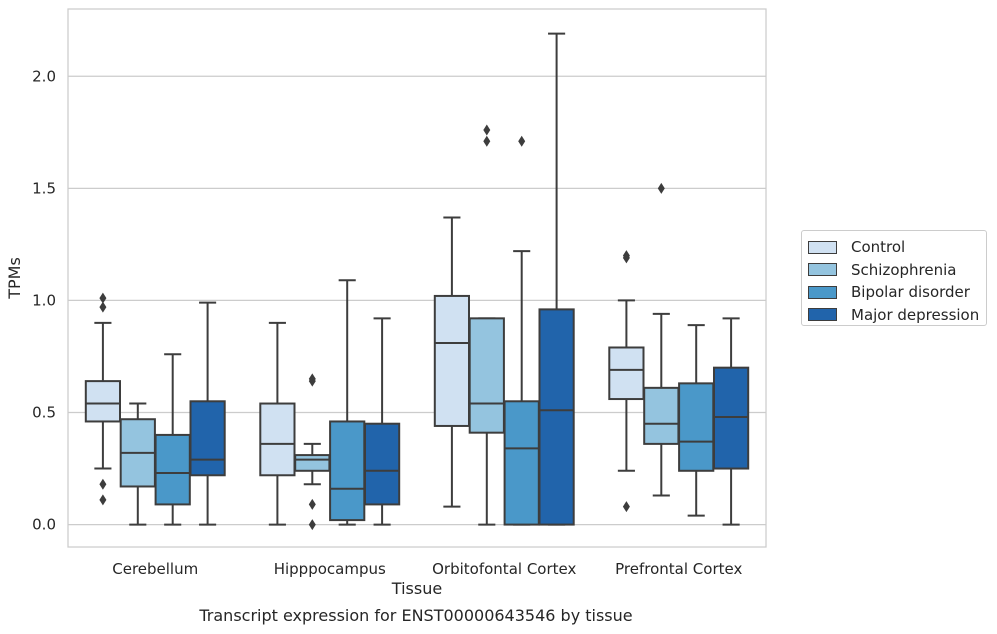 The image size is (997, 634). Describe the element at coordinates (416, 588) in the screenshot. I see `x-axis-label: Tissue` at that location.